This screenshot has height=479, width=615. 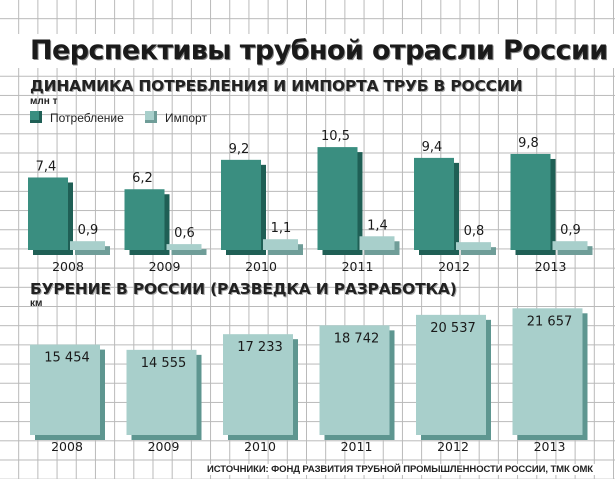 What do you see at coordinates (260, 347) in the screenshot?
I see `value-label-drilling-2010: 17 233` at bounding box center [260, 347].